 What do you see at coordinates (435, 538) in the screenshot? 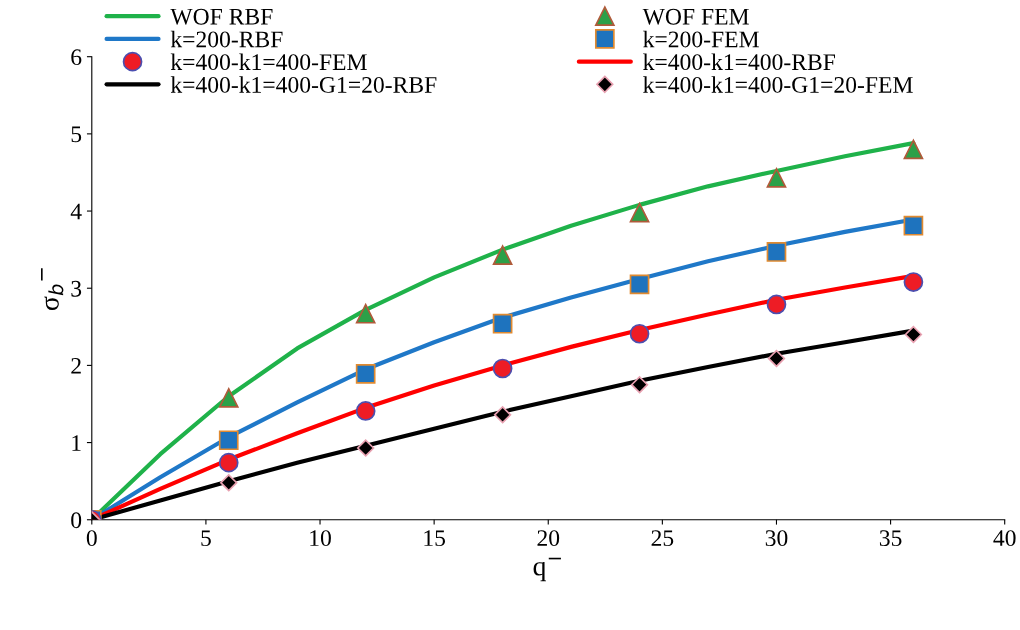
I see `x-tick-label: 15` at bounding box center [435, 538].